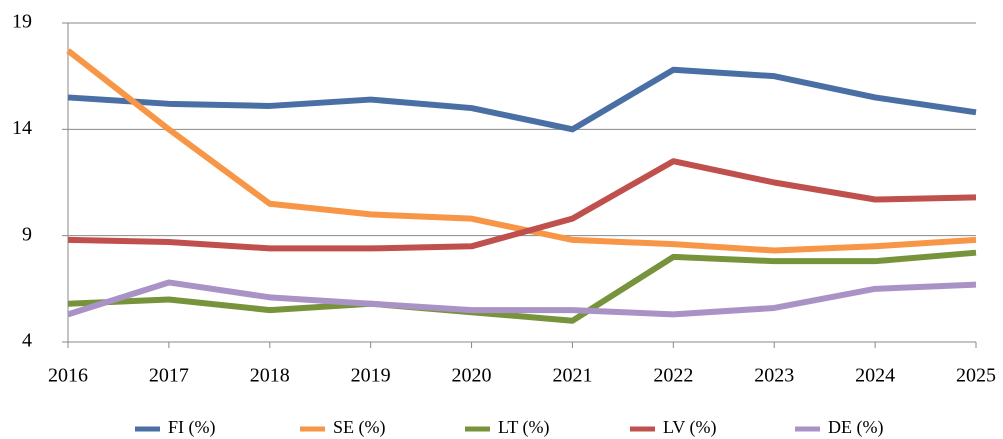 Image resolution: width=1003 pixels, height=439 pixels. Describe the element at coordinates (169, 376) in the screenshot. I see `x-tick-label: 2017` at that location.